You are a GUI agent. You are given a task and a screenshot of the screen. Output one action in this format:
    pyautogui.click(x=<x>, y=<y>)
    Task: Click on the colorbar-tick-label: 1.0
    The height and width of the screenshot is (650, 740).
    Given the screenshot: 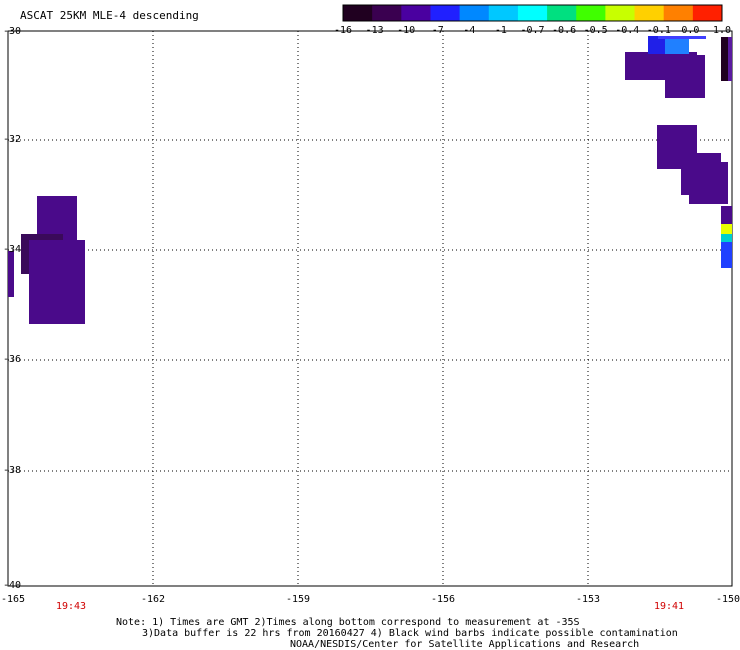 What is the action you would take?
    pyautogui.click(x=722, y=30)
    